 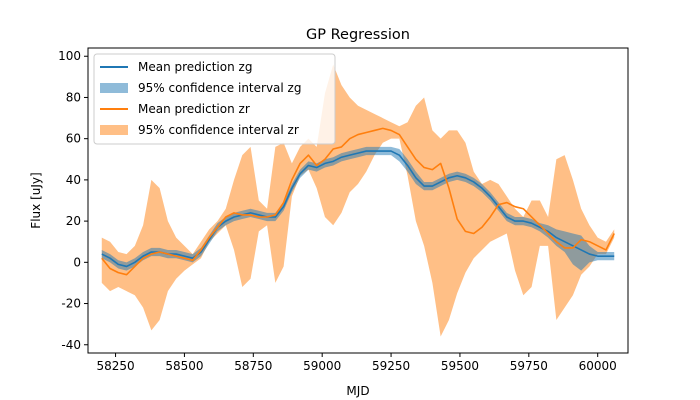 What do you see at coordinates (69, 56) in the screenshot?
I see `y-tick-label: 100` at bounding box center [69, 56].